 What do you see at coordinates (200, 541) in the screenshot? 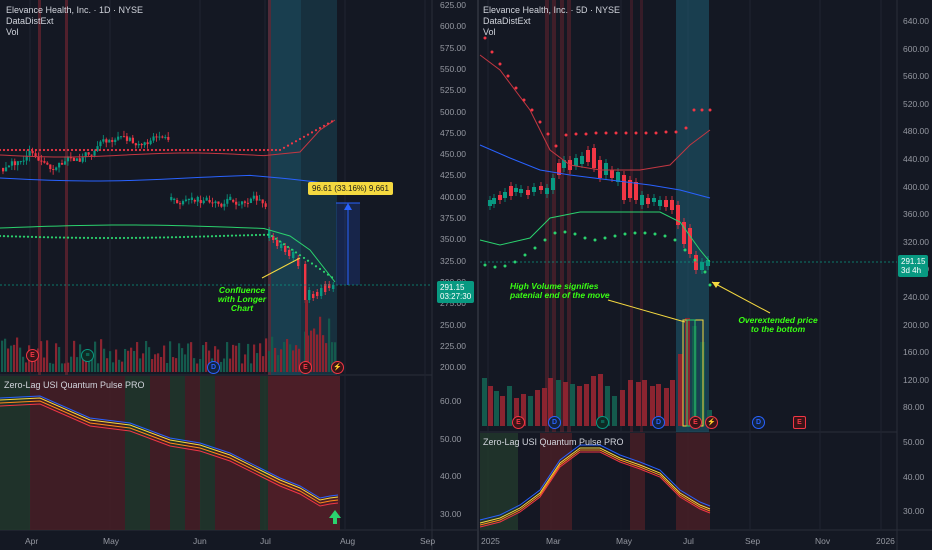
I see `left-time-tick-label: Jun` at bounding box center [200, 541].